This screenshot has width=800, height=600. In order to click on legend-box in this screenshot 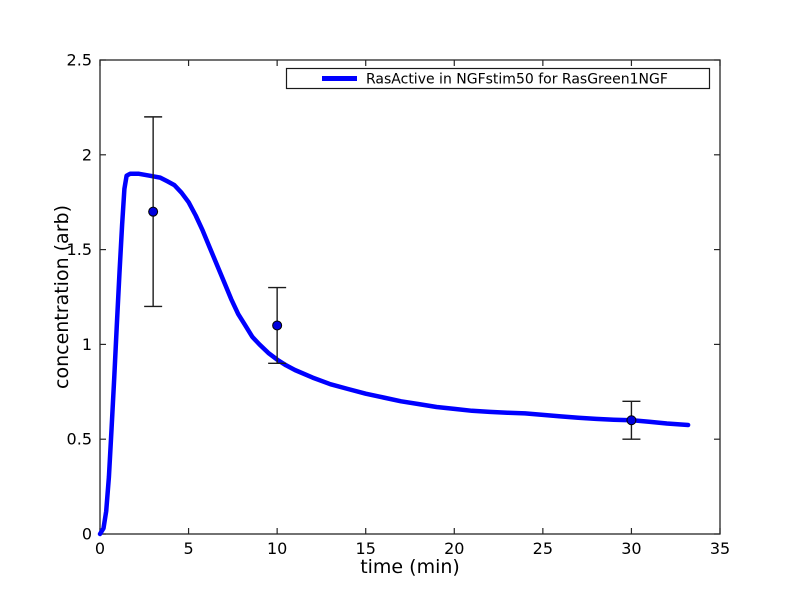, I will do `click(498, 78)`.